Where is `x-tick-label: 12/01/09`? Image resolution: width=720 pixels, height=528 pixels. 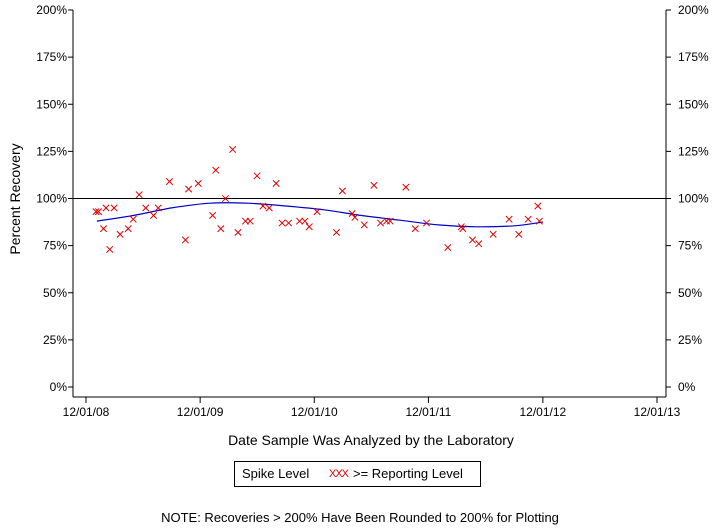 x-tick-label: 12/01/09 is located at coordinates (200, 412).